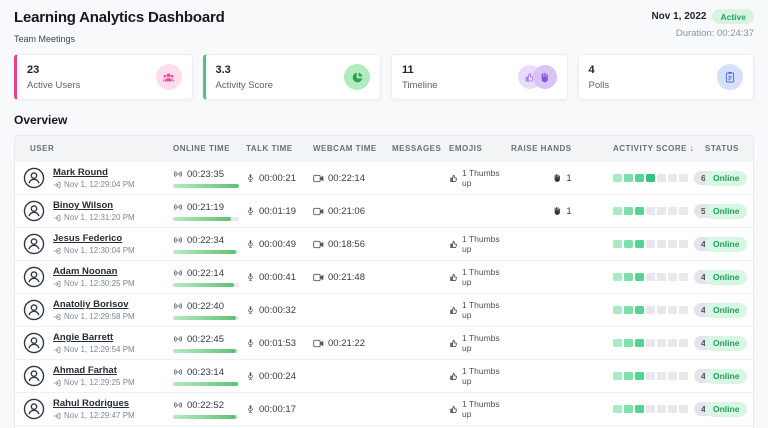 The height and width of the screenshot is (428, 768). What do you see at coordinates (269, 148) in the screenshot?
I see `column-header-talk-time: TALK TIME` at bounding box center [269, 148].